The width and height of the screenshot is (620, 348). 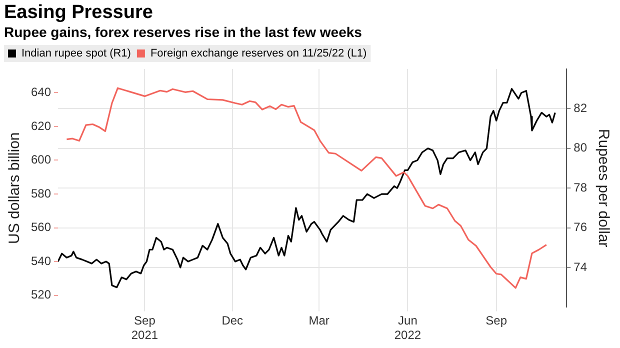 I want to click on y2-tick-label: 78, so click(x=581, y=187).